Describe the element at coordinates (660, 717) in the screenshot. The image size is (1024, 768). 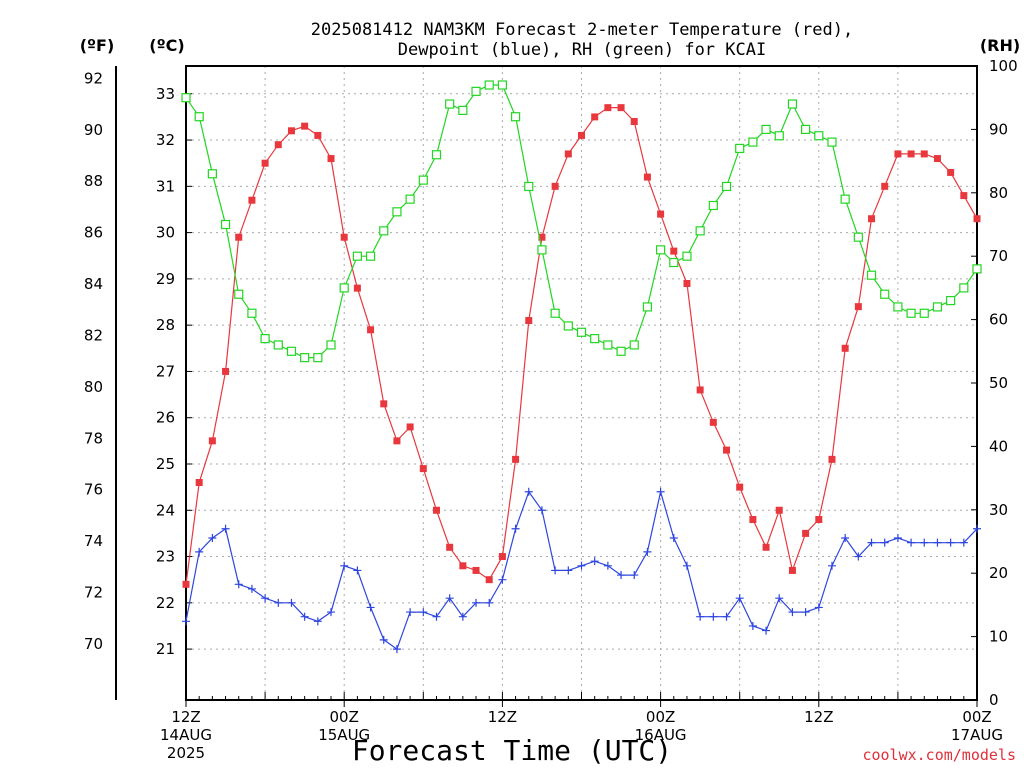
I see `x-tick-label: 00Z` at that location.